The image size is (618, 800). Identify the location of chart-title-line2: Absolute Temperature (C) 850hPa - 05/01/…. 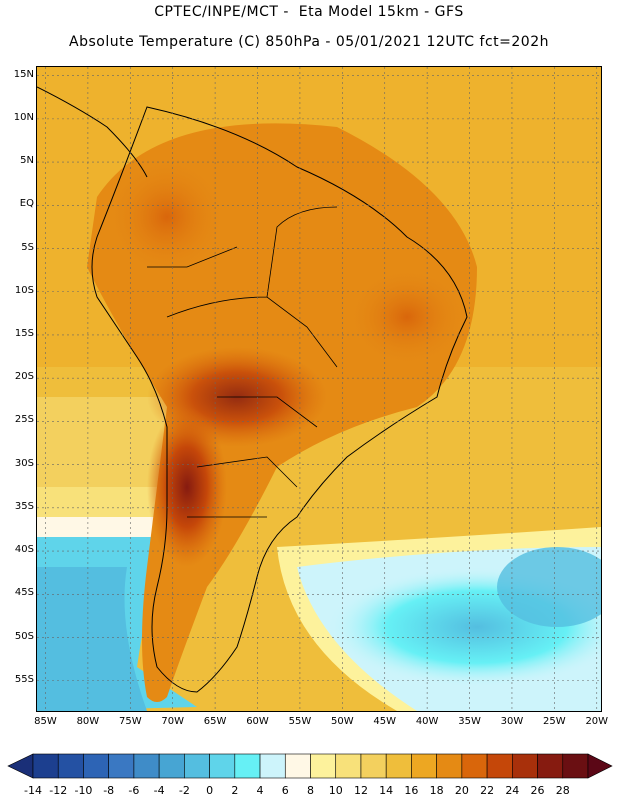
(309, 42).